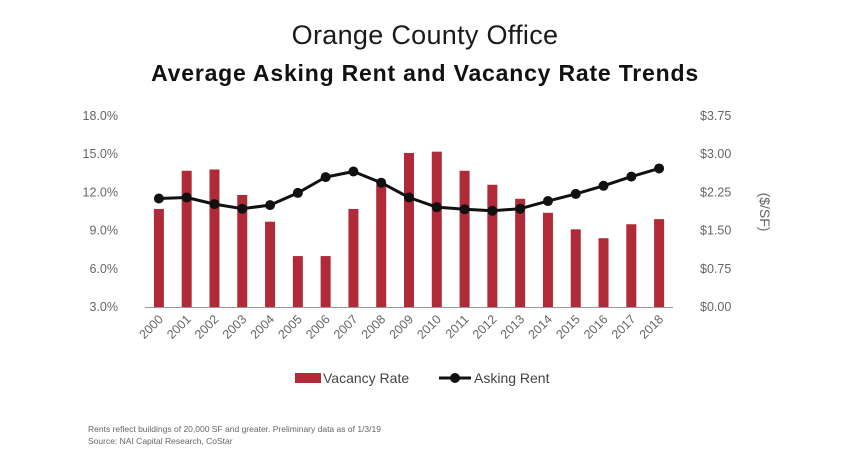  What do you see at coordinates (652, 327) in the screenshot?
I see `x-tick-label-2018: 2018` at bounding box center [652, 327].